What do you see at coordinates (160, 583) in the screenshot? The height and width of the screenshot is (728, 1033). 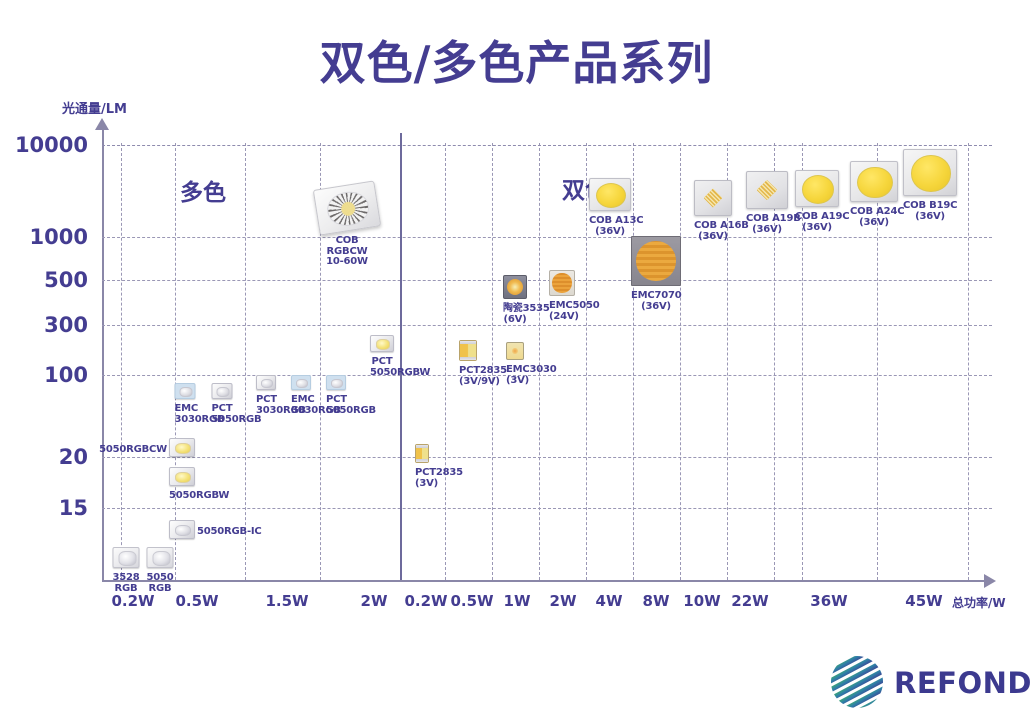 I see `product-label: 5050 RGB` at bounding box center [160, 583].